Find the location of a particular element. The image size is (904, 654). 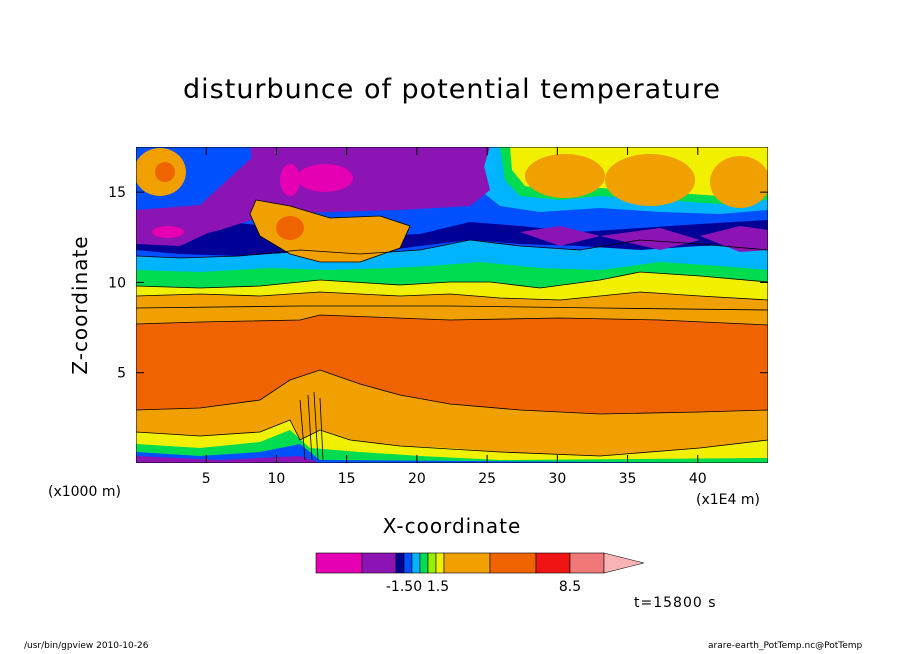

chart-title: disturbunce of potential temperature is located at coordinates (452, 89).